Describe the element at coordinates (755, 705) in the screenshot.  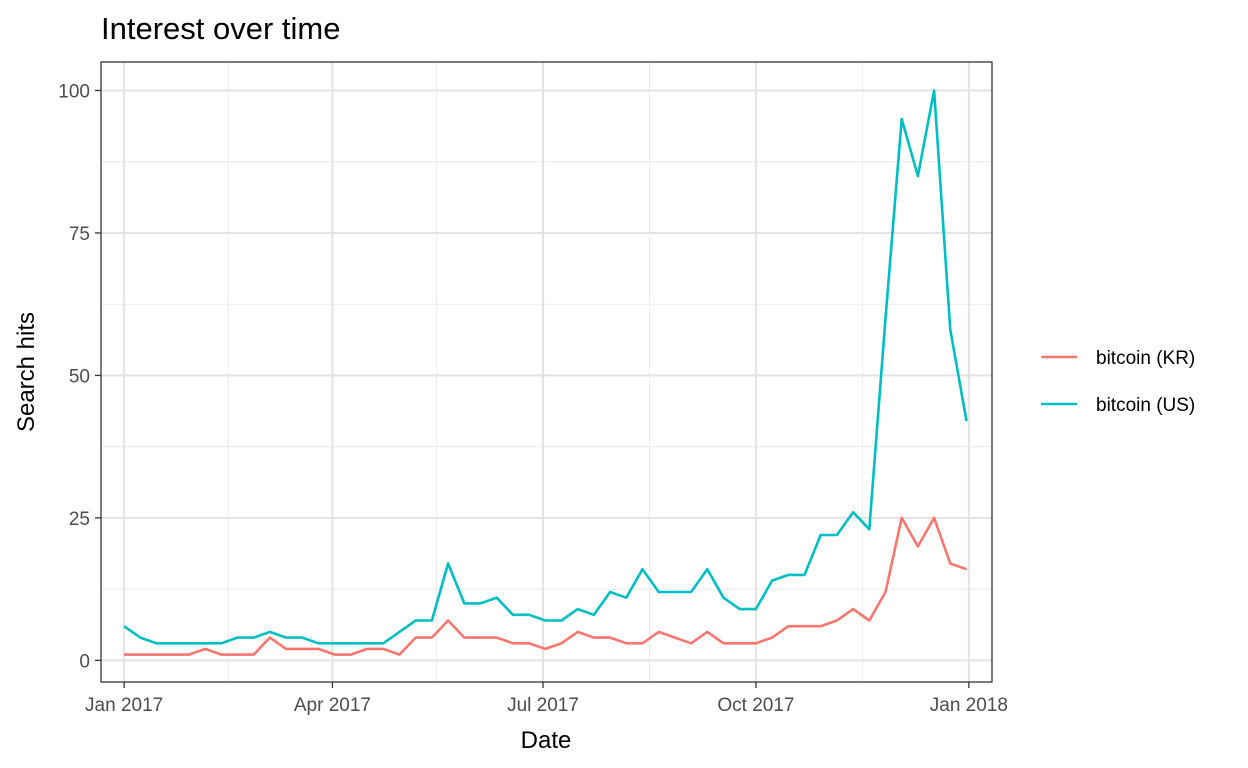
I see `x-tick-label: Oct 2017` at that location.